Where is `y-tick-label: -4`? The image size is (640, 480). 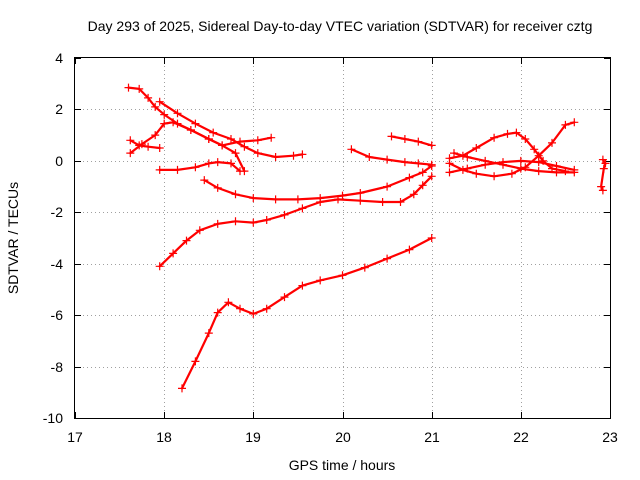
y-tick-label: -4 is located at coordinates (57, 264).